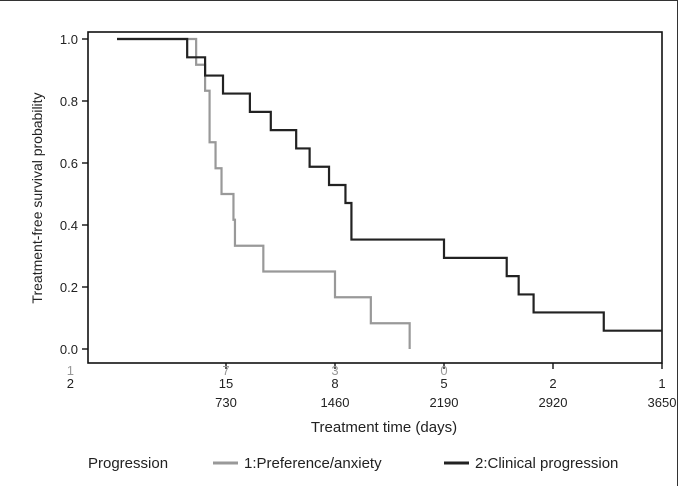 The height and width of the screenshot is (491, 678). Describe the element at coordinates (662, 402) in the screenshot. I see `x-tick-label-4: 3650` at that location.